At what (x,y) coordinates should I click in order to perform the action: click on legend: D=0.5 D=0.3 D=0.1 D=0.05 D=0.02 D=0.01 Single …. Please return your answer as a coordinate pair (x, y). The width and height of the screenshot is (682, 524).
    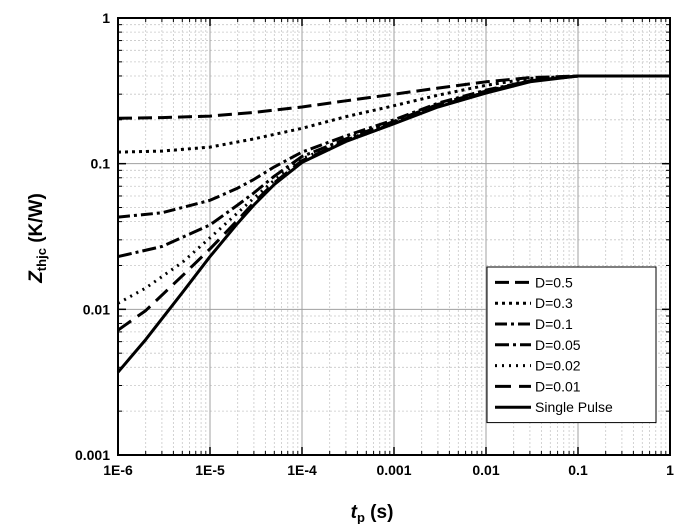
    Looking at the image, I should click on (571, 345).